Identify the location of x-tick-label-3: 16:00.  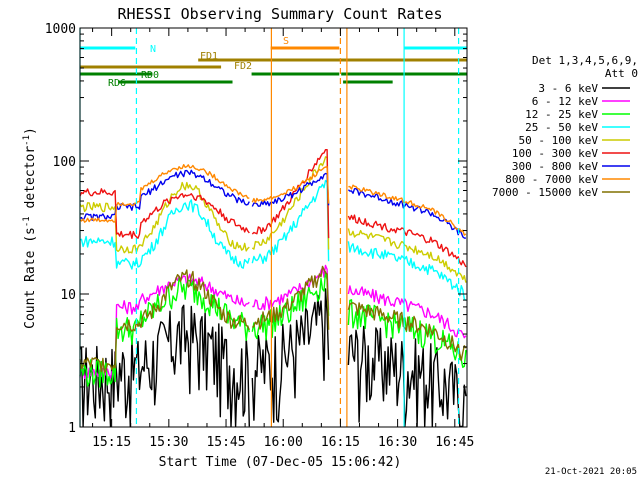
(283, 442).